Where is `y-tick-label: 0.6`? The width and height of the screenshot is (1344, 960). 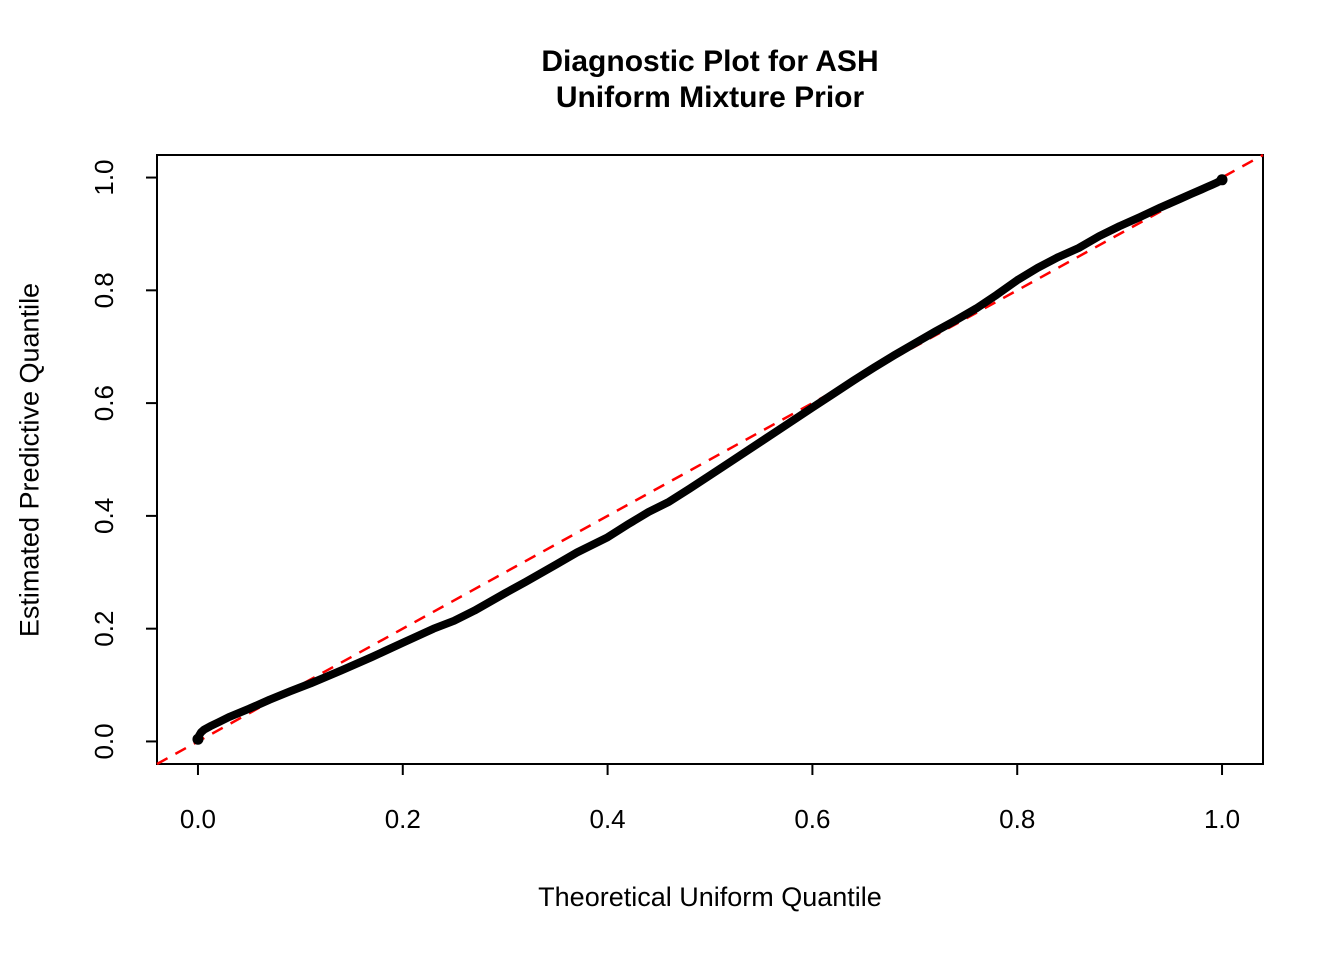 y-tick-label: 0.6 is located at coordinates (104, 403).